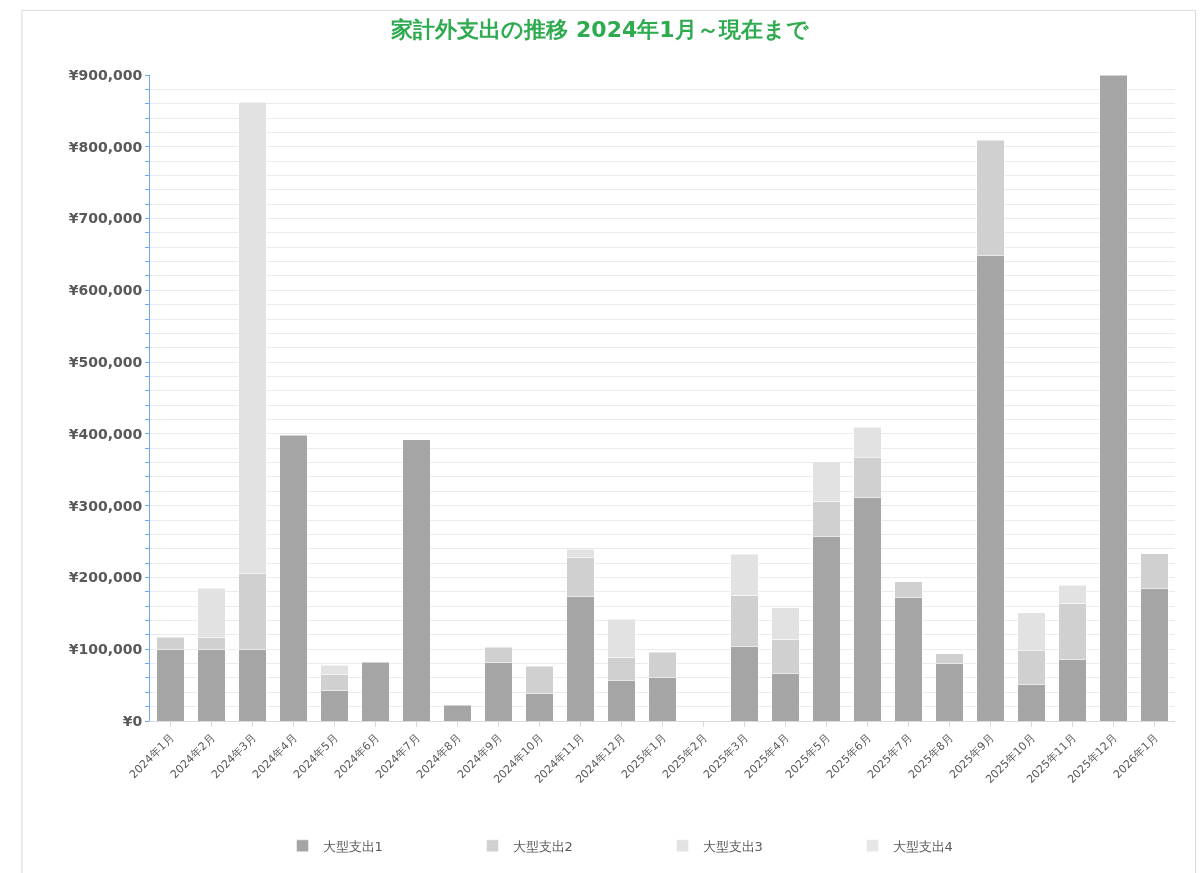  What do you see at coordinates (922, 846) in the screenshot?
I see `legend-label: 大型支出4` at bounding box center [922, 846].